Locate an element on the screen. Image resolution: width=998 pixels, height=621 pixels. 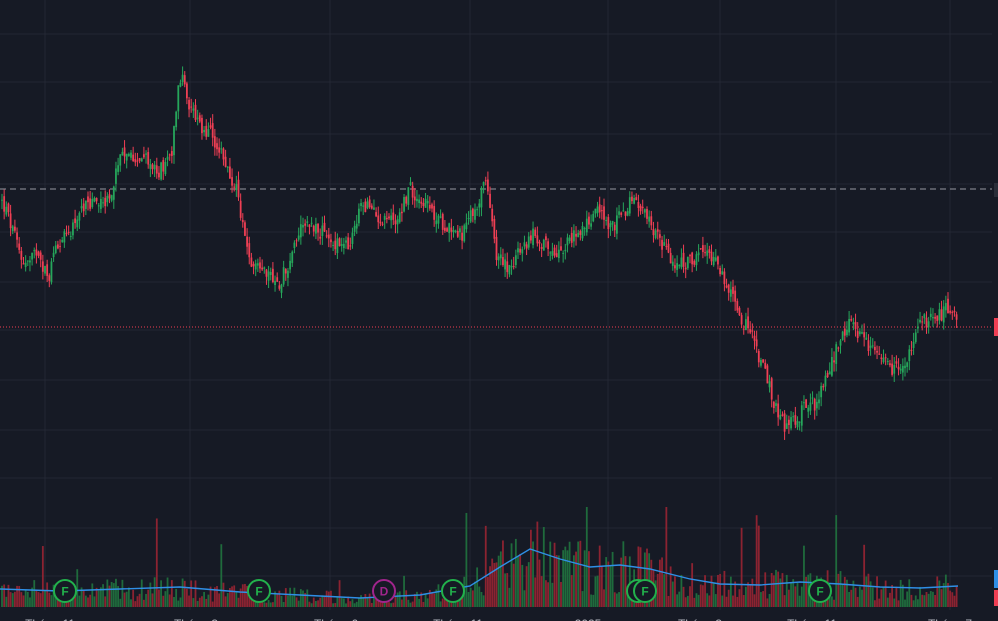
event-marker-D: D is located at coordinates (384, 591).